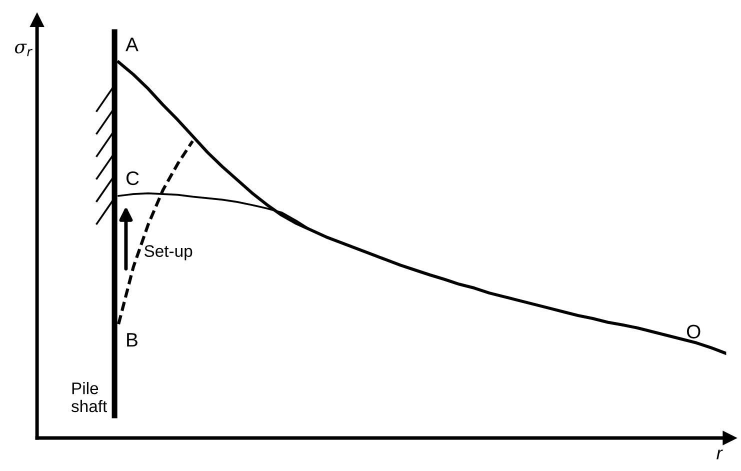 The image size is (741, 471). Describe the element at coordinates (132, 178) in the screenshot. I see `annotation: C` at that location.